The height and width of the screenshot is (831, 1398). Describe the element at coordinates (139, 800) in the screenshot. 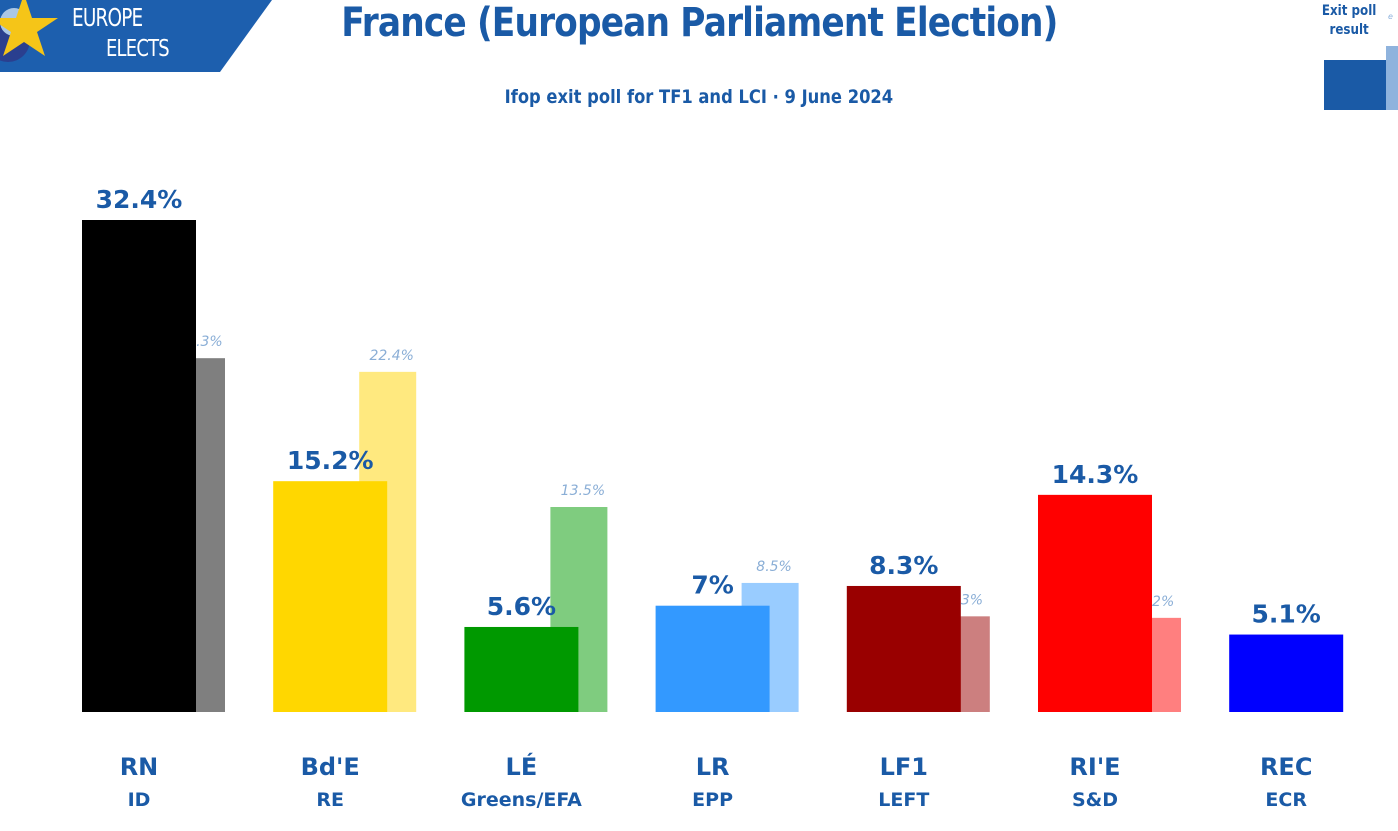

I see `x-tick-label-group: ID` at that location.